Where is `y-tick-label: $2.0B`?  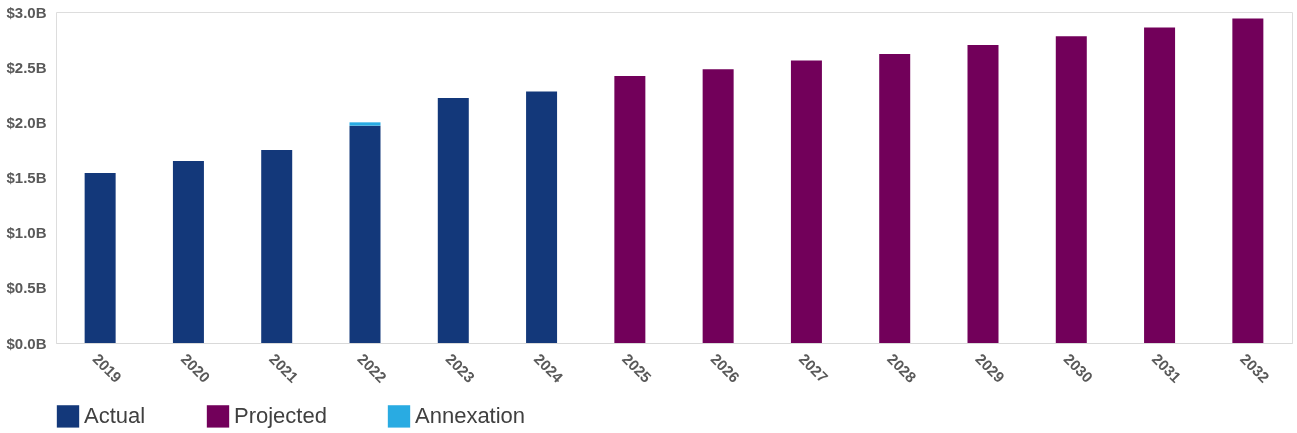
y-tick-label: $2.0B is located at coordinates (26, 122).